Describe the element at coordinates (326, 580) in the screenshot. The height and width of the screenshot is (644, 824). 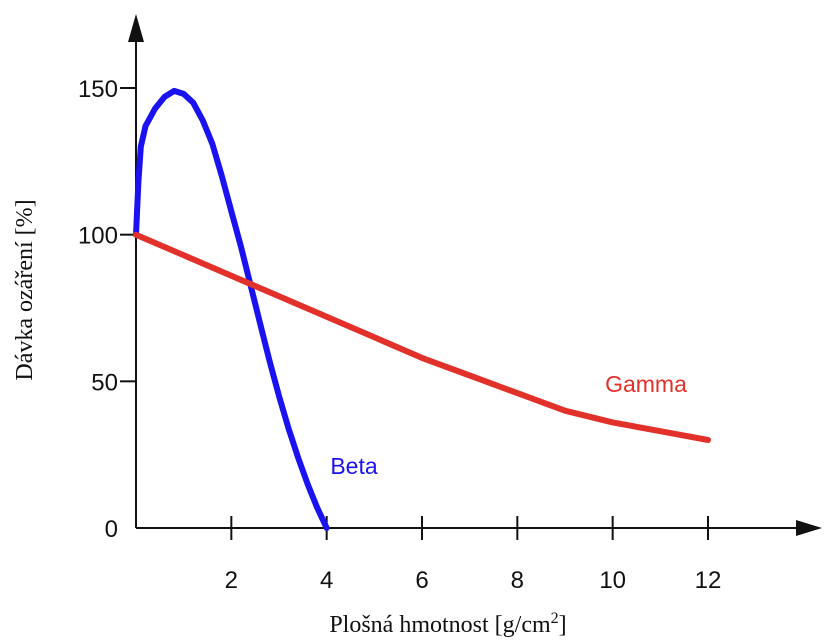
I see `x-tick-label: 4` at that location.